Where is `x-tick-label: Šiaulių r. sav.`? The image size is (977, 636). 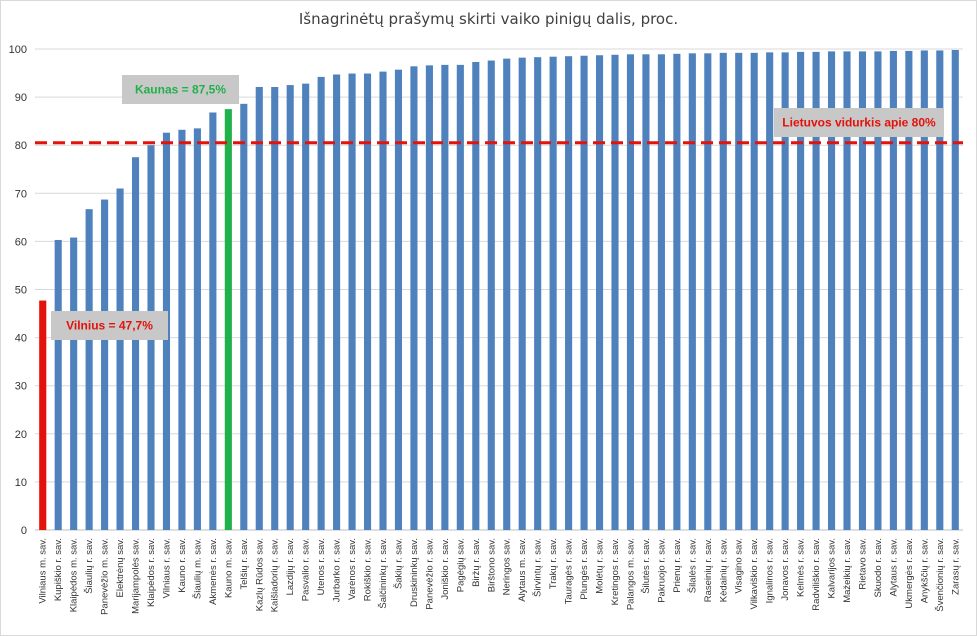
x-tick-label: Šiaulių r. sav. is located at coordinates (89, 566).